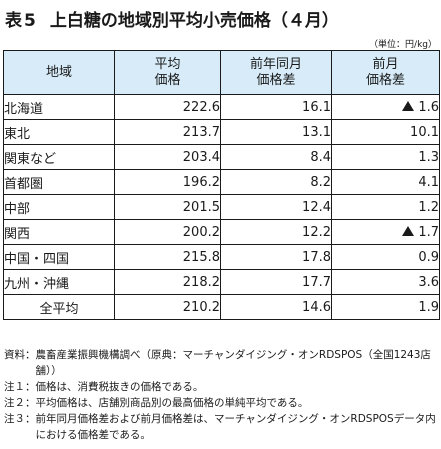 The height and width of the screenshot is (449, 441). What do you see at coordinates (428, 157) in the screenshot?
I see `mom-diff-value: 1.3` at bounding box center [428, 157].